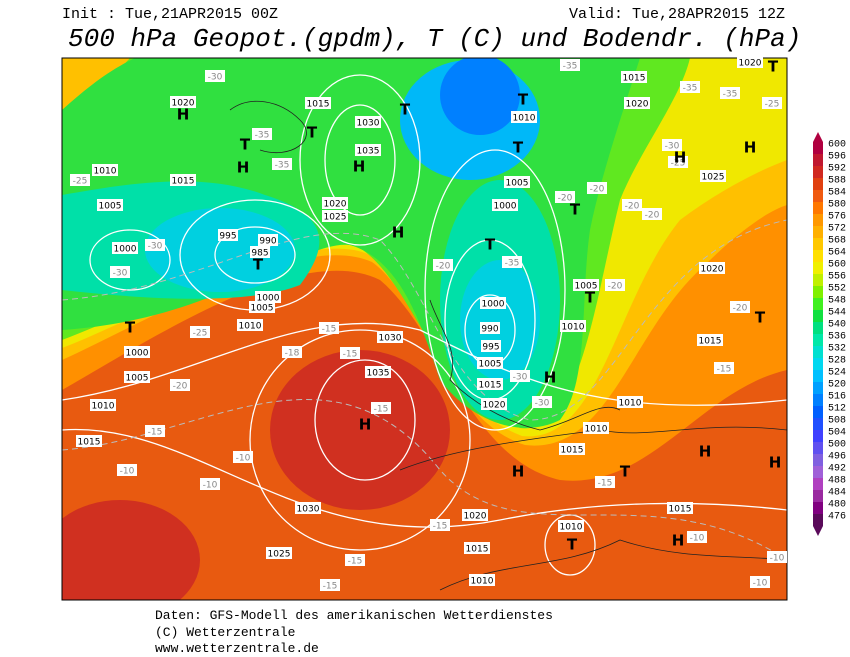 This screenshot has width=850, height=657. I want to click on isobar-label: 1030, so click(368, 124).